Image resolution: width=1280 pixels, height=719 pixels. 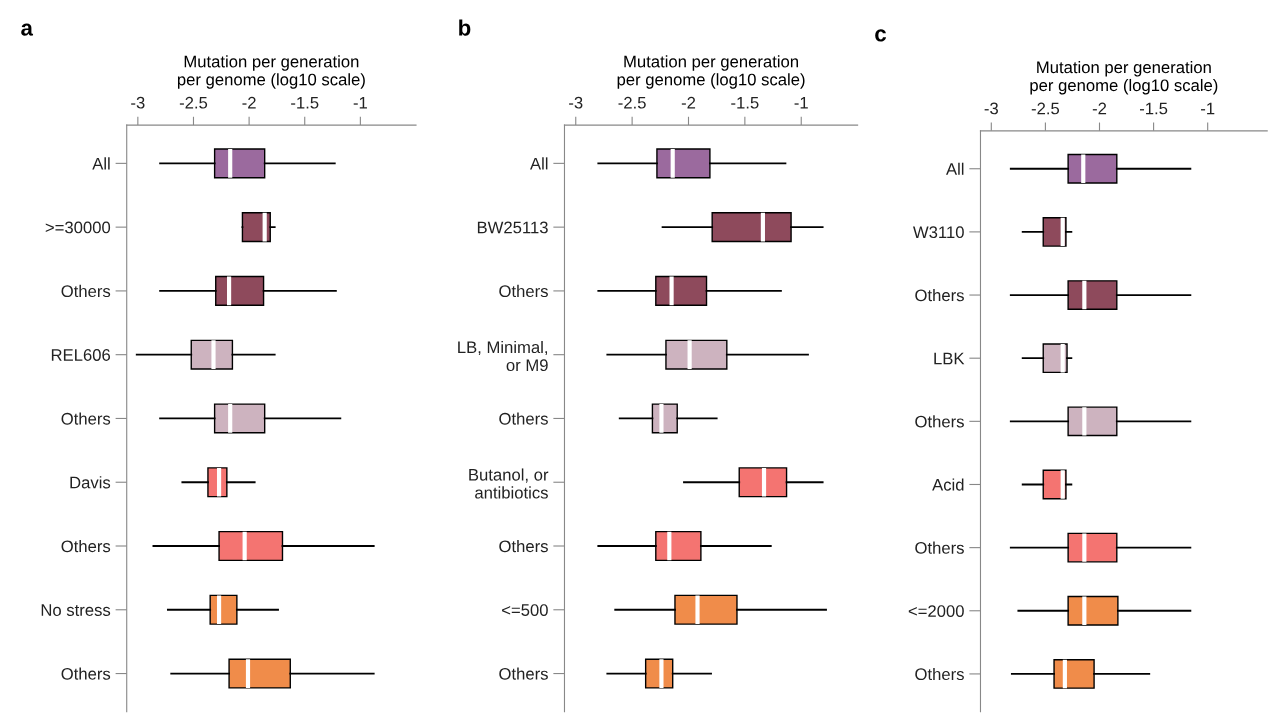 What do you see at coordinates (948, 484) in the screenshot?
I see `y-tick-label: Acid` at bounding box center [948, 484].